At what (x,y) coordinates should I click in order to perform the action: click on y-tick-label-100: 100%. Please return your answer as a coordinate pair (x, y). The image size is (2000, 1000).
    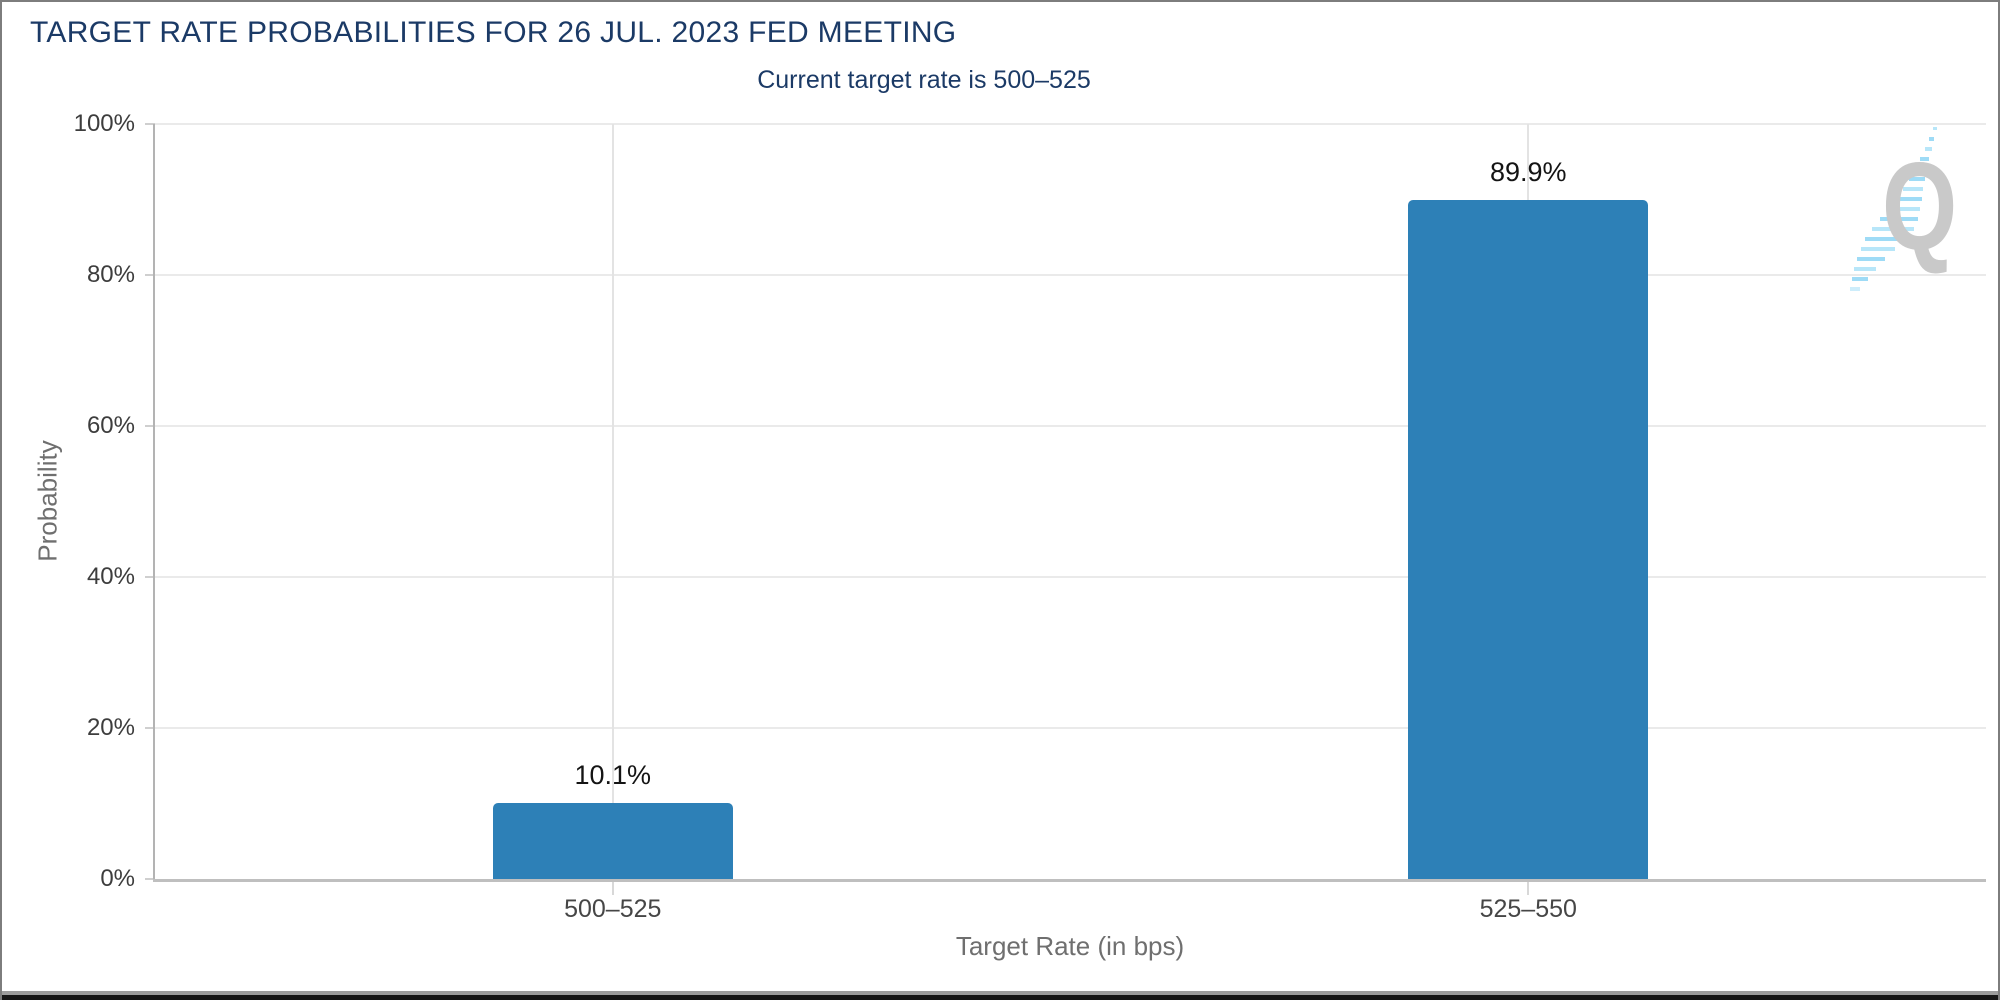
    Looking at the image, I should click on (104, 123).